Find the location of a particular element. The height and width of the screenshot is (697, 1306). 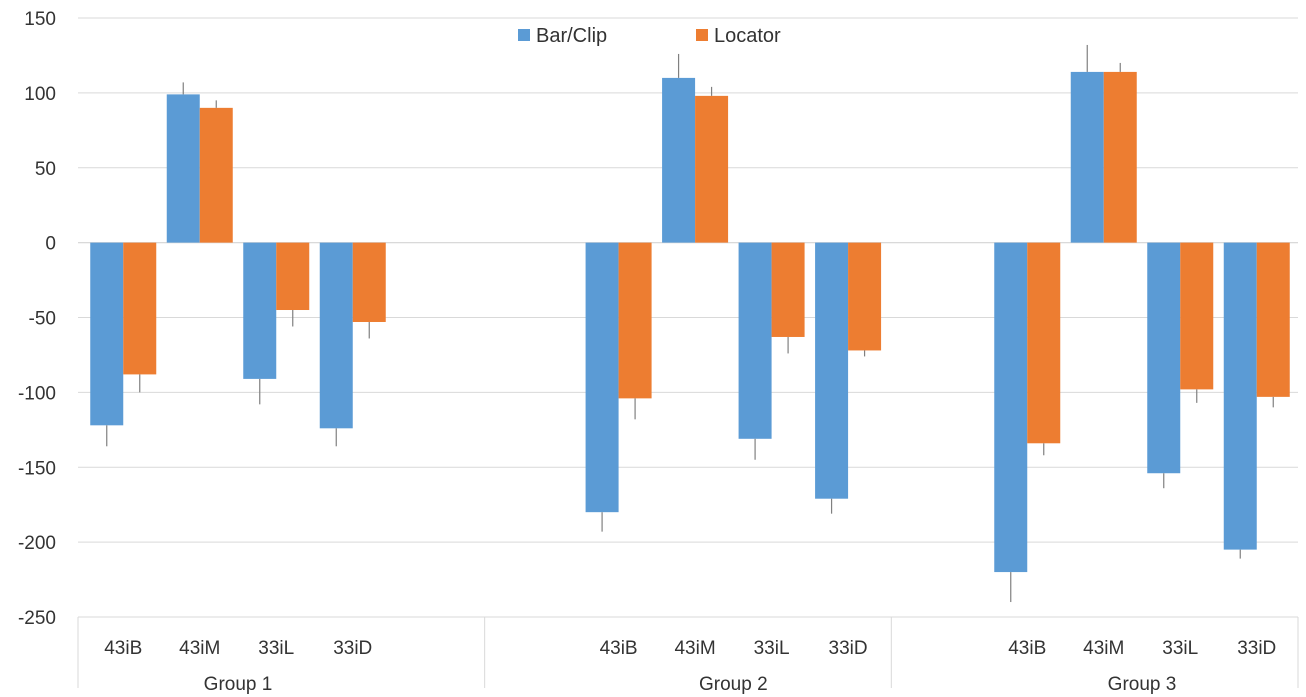

bar-locator-3-43im is located at coordinates (1120, 157).